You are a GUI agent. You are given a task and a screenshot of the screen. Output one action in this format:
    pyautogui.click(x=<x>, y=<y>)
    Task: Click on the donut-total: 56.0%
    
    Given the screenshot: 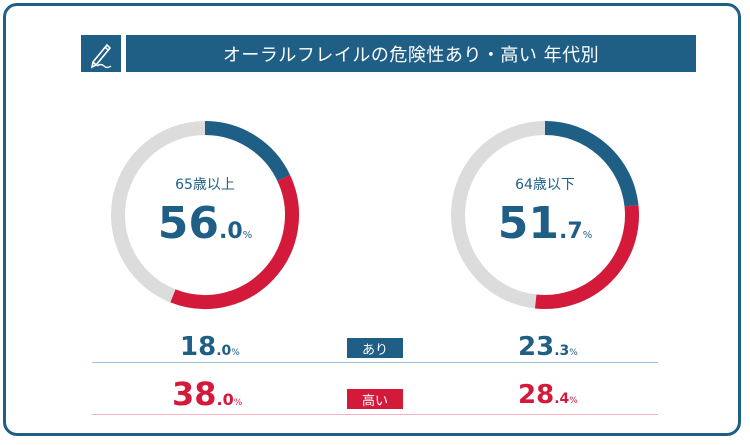 What is the action you would take?
    pyautogui.click(x=205, y=223)
    